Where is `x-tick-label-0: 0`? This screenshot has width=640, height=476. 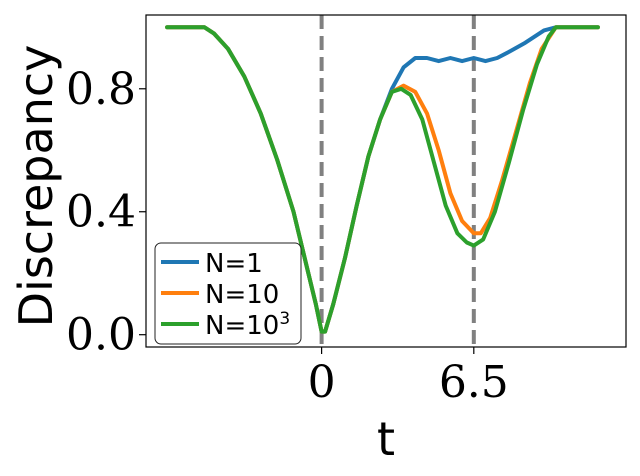 x-tick-label-0: 0 is located at coordinates (322, 382).